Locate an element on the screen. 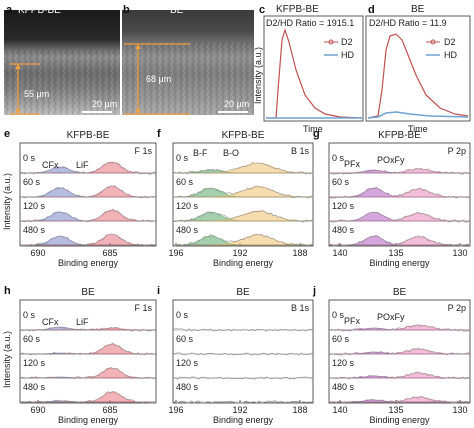 The image size is (474, 428). panel-letter-e: e is located at coordinates (7, 134).